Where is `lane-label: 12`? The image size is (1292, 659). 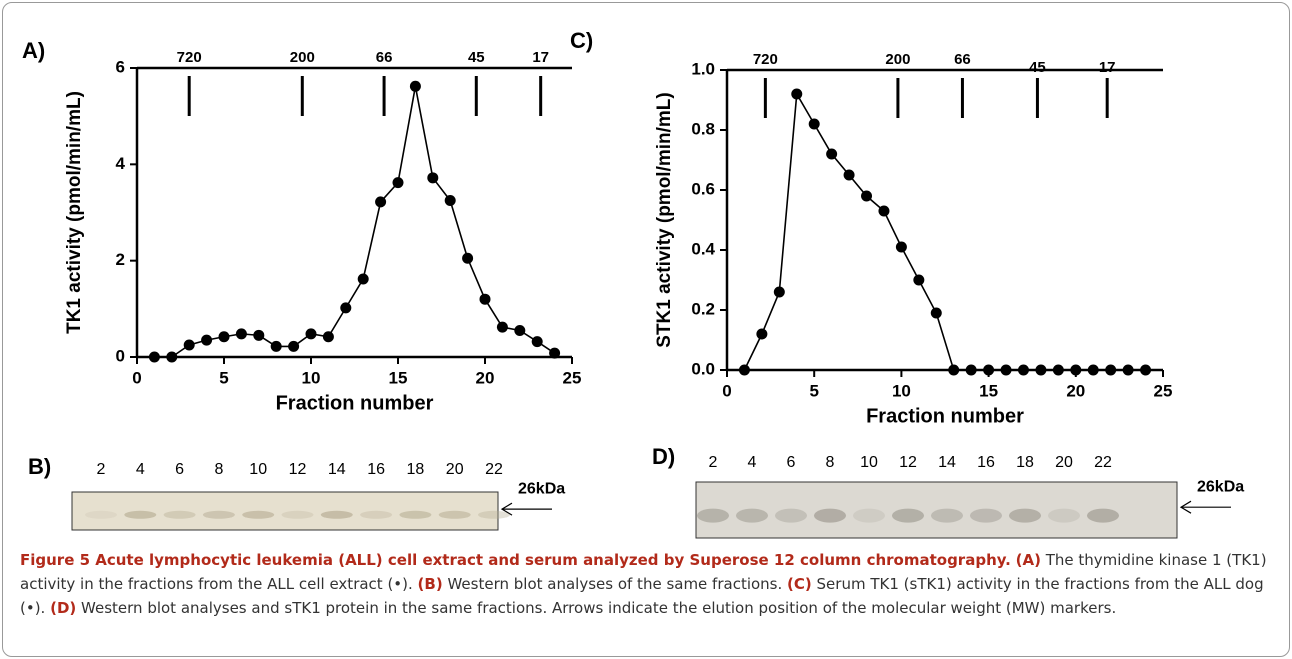 lane-label: 12 is located at coordinates (298, 469).